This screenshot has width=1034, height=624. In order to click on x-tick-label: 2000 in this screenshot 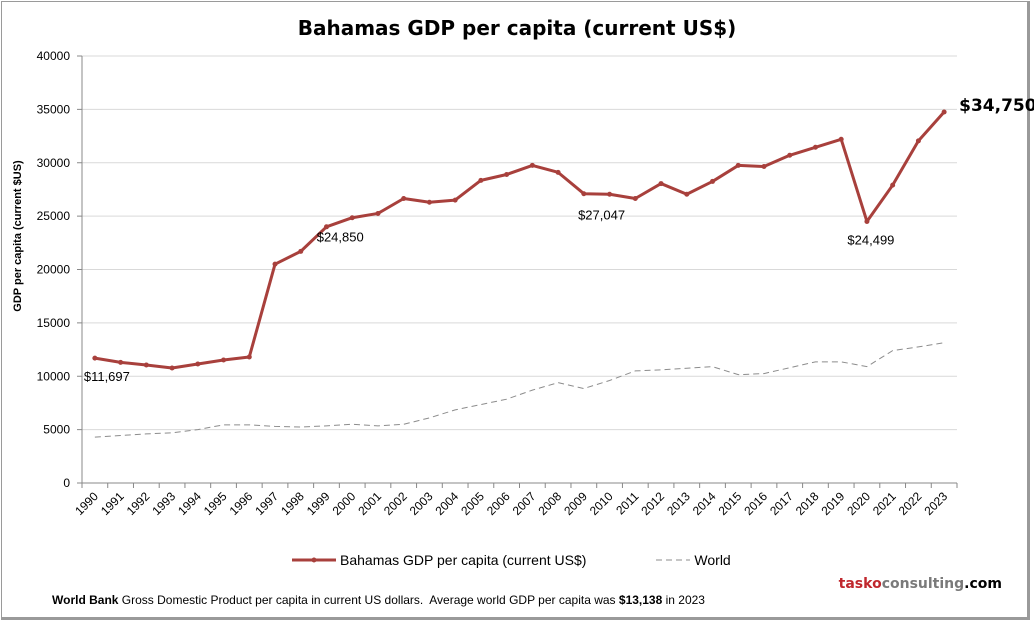, I will do `click(344, 503)`.